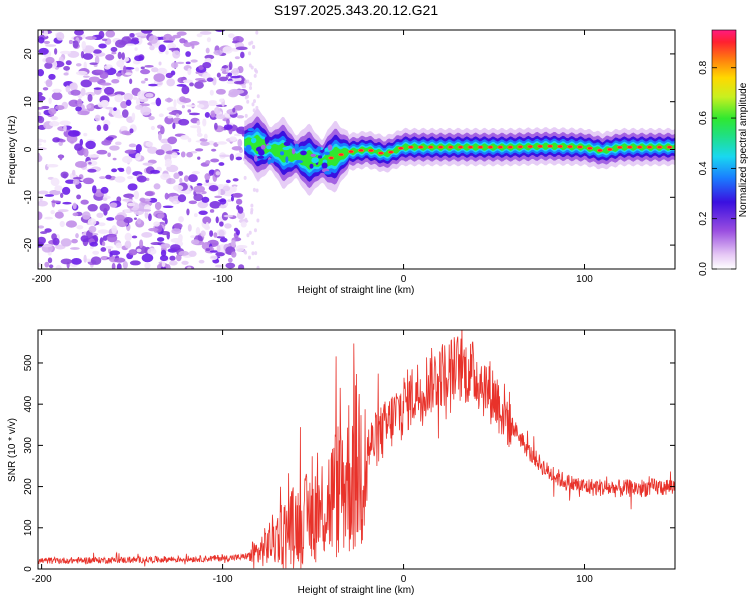 The width and height of the screenshot is (750, 600). Describe the element at coordinates (42, 279) in the screenshot. I see `spectrogram-x-tick-label: -200` at that location.